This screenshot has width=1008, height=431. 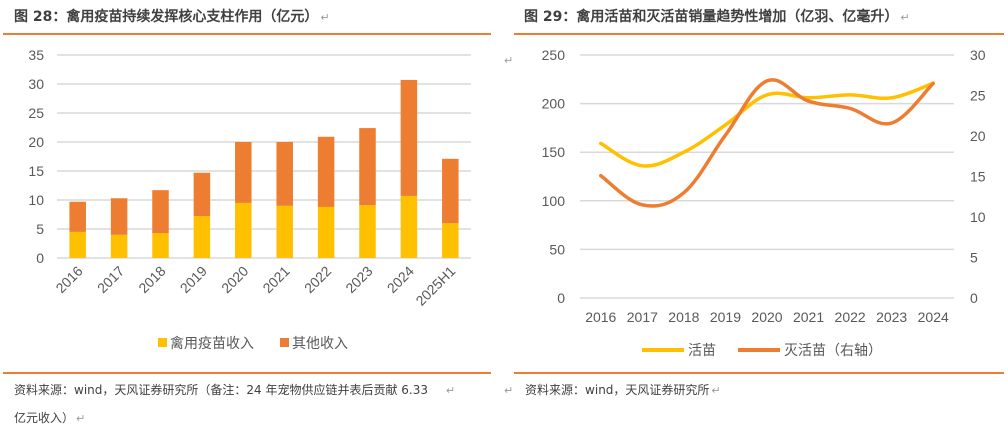 What do you see at coordinates (36, 84) in the screenshot?
I see `y-tick-label: 30` at bounding box center [36, 84].